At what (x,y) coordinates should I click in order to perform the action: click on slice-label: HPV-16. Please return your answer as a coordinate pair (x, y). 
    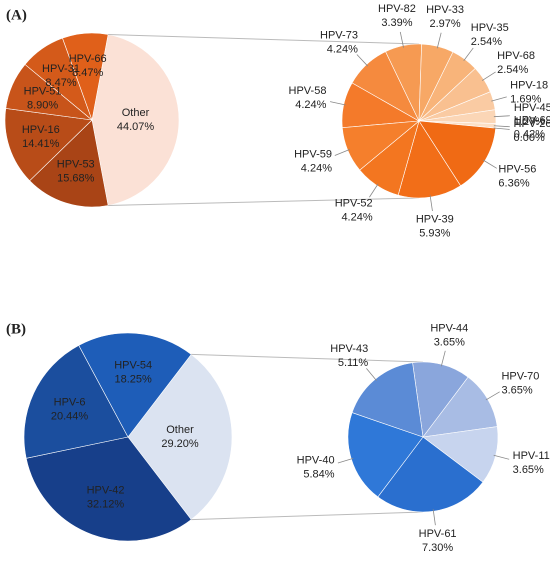
    Looking at the image, I should click on (41, 130).